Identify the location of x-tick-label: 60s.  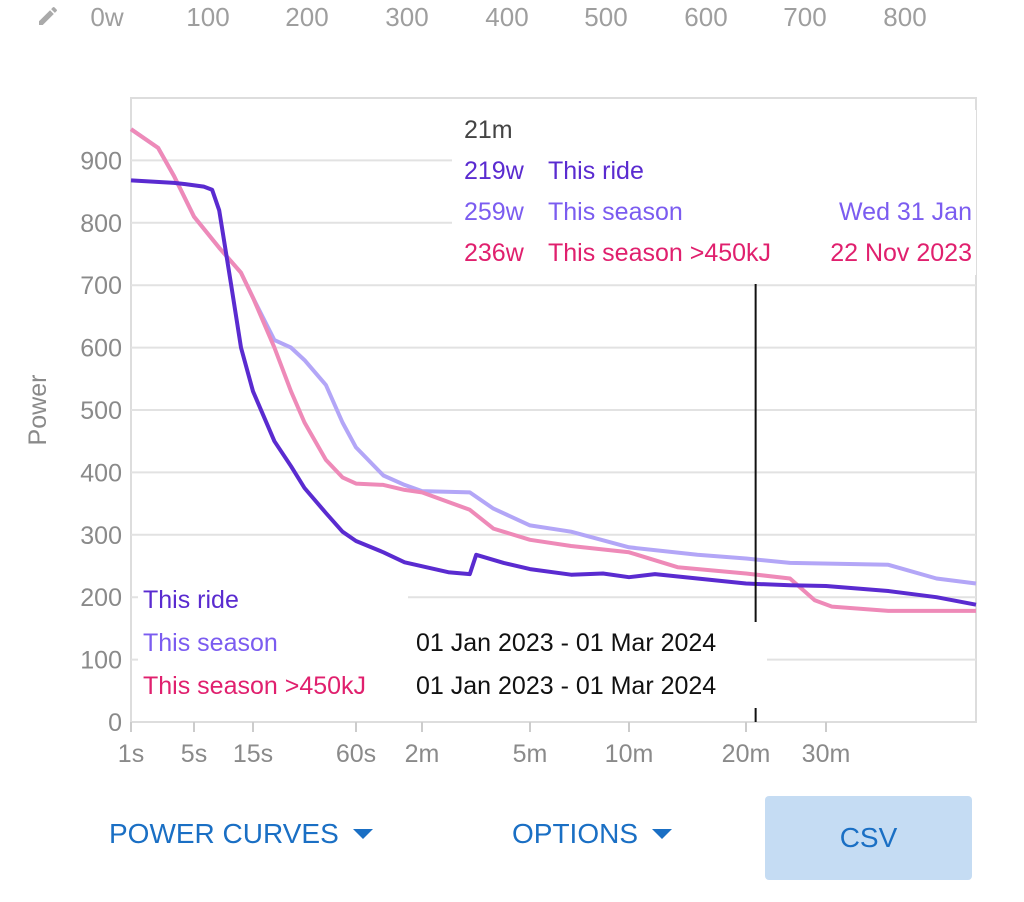
(356, 754).